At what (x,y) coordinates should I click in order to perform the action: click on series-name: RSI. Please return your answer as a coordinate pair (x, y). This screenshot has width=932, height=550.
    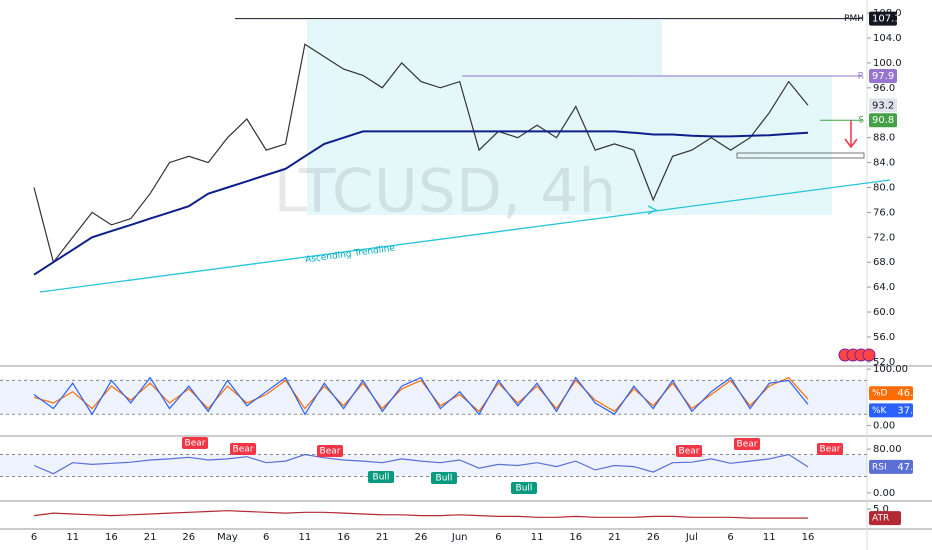
    Looking at the image, I should click on (879, 467).